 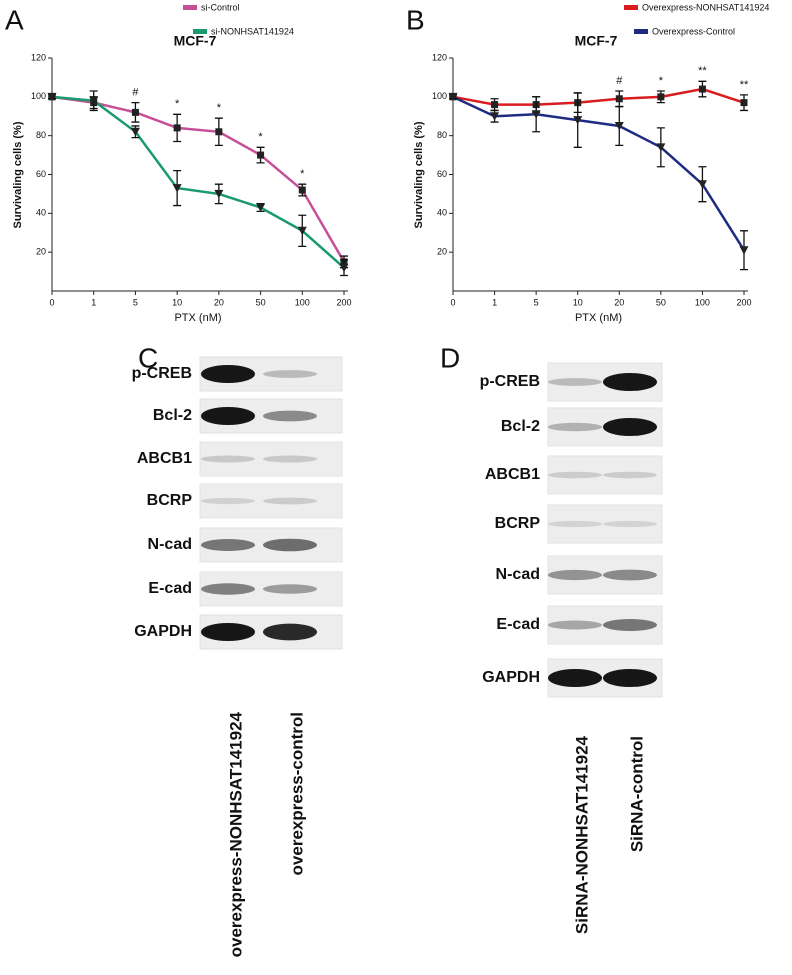 I want to click on annotation: #, so click(x=619, y=81).